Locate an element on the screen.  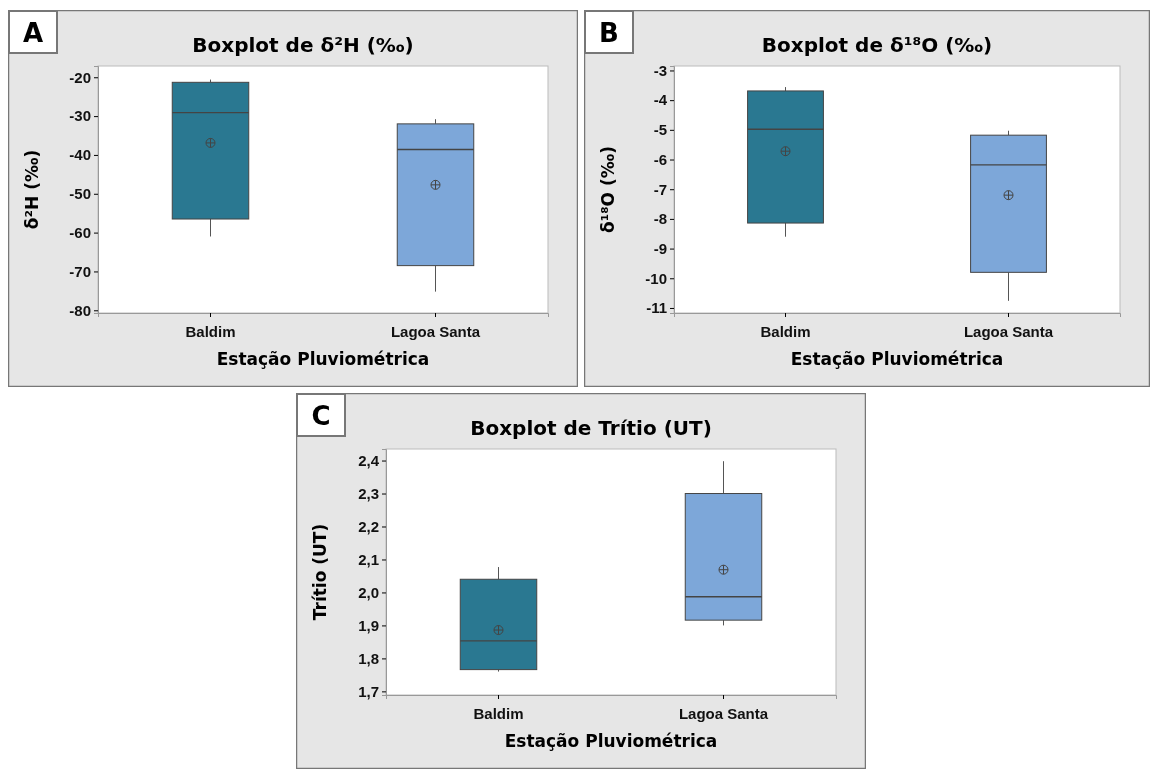
y-tick-label: -60 is located at coordinates (80, 232).